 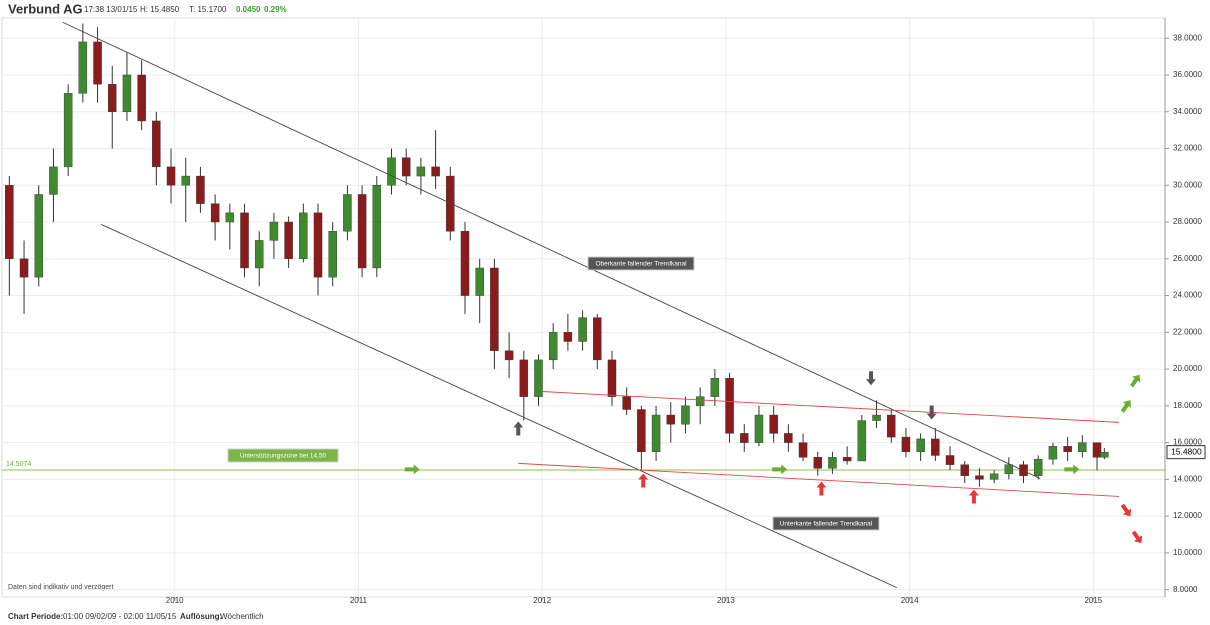 What do you see at coordinates (1187, 258) in the screenshot?
I see `y-tick-label: 26.0000` at bounding box center [1187, 258].